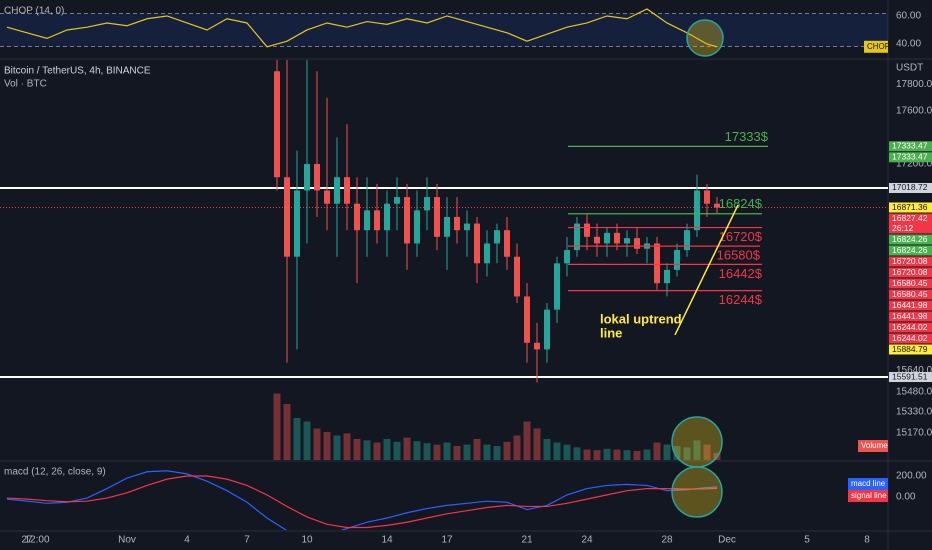 Image resolution: width=932 pixels, height=550 pixels. Describe the element at coordinates (909, 68) in the screenshot. I see `currency: USDT` at that location.